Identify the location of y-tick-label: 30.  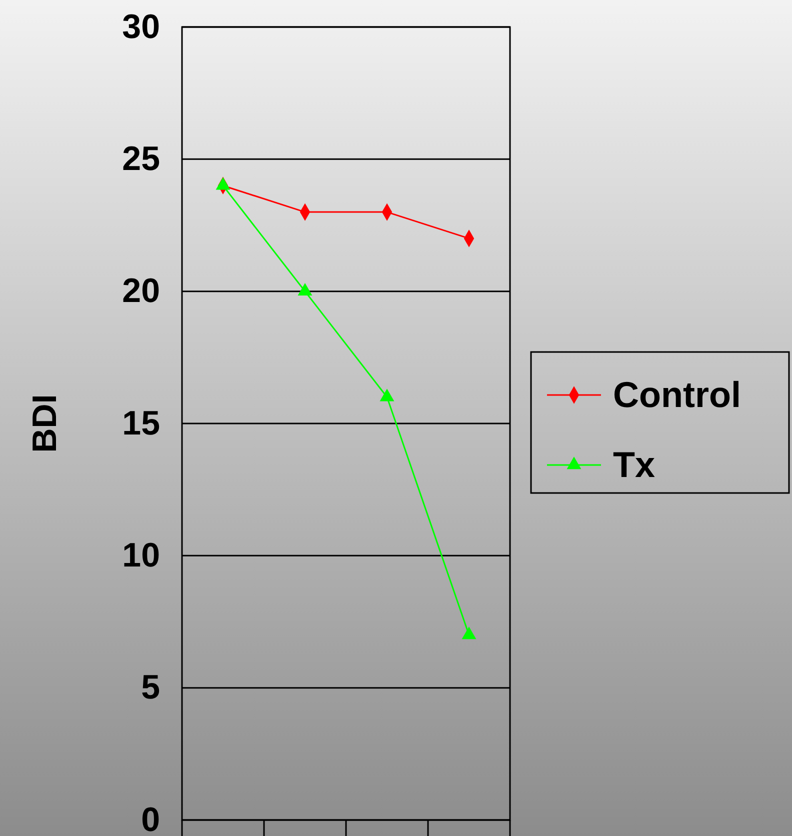
(141, 27).